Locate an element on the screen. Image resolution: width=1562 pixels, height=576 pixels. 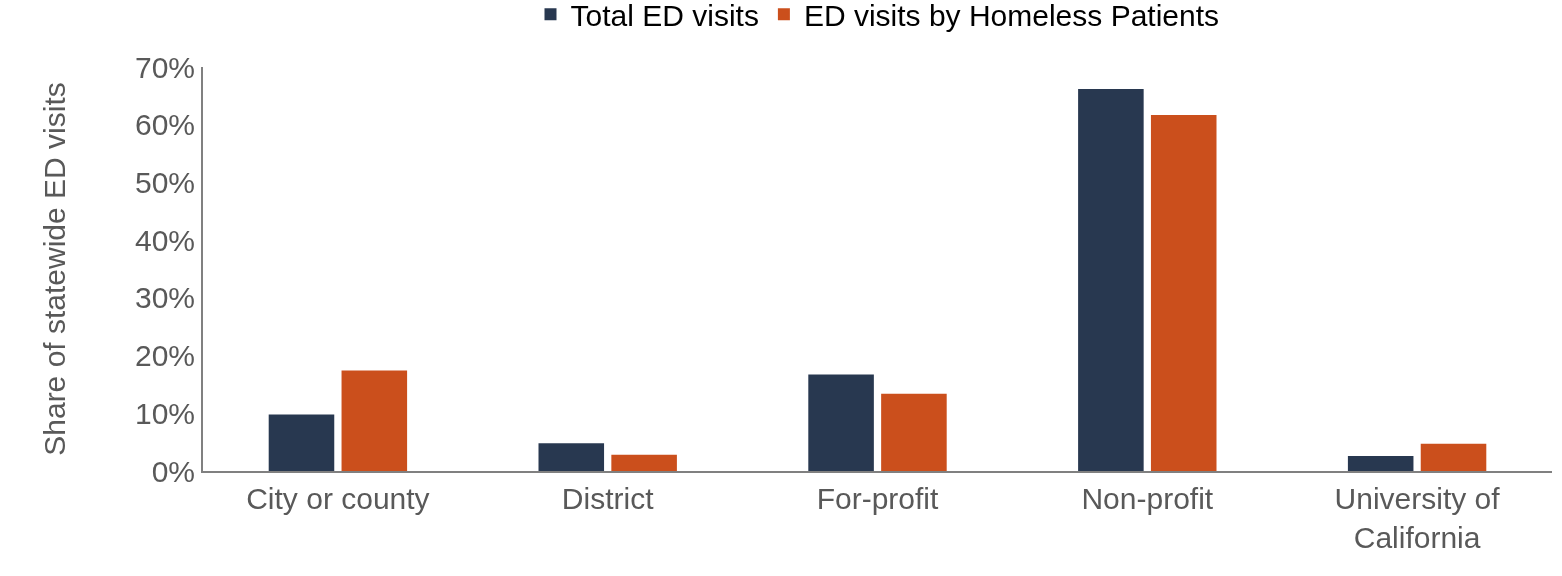
y-tick-label: 70% is located at coordinates (164, 67).